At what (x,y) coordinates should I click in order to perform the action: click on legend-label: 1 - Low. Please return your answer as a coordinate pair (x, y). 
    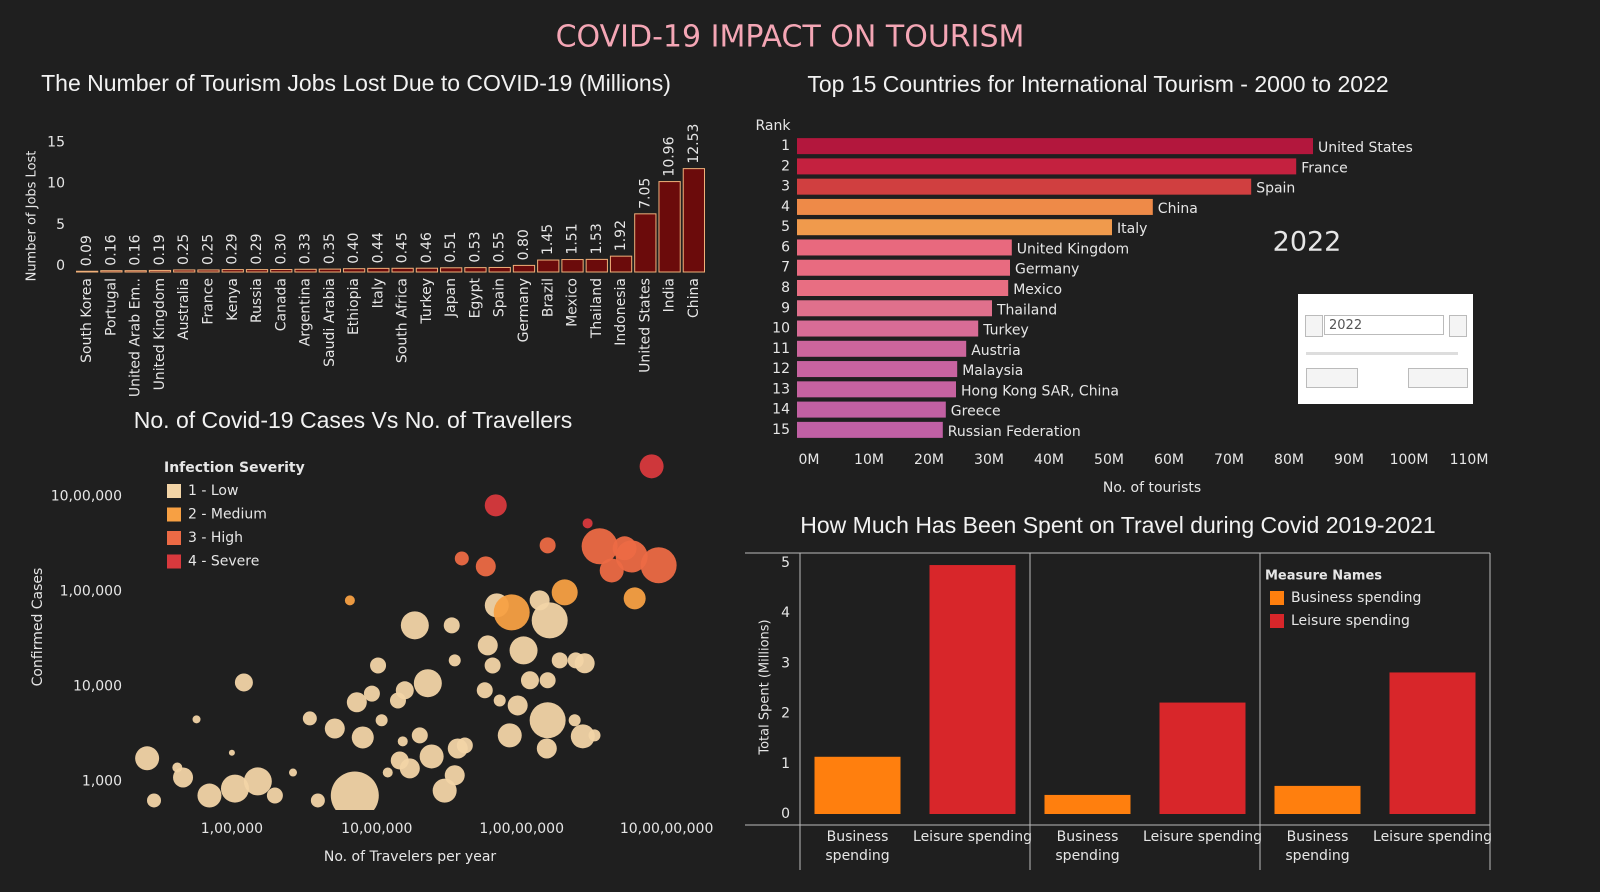
    Looking at the image, I should click on (213, 491).